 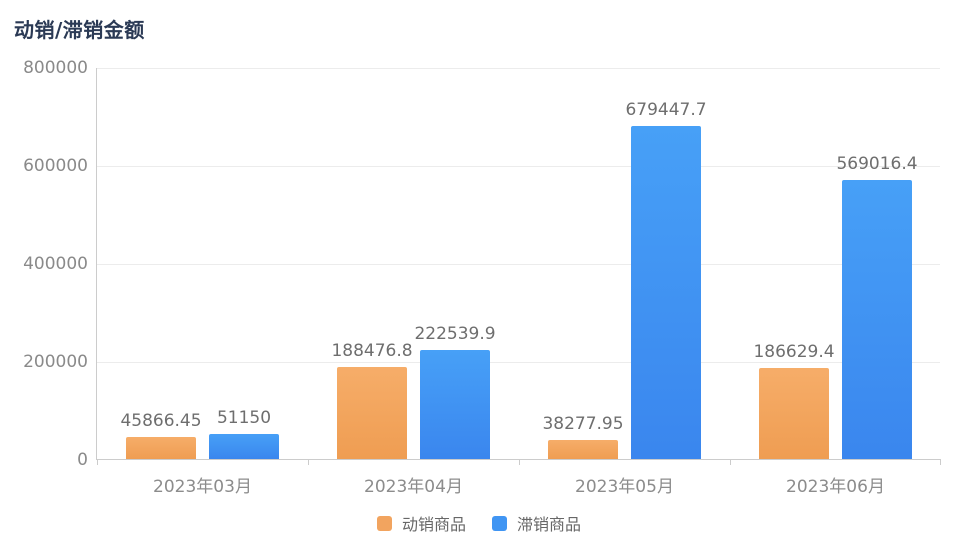 What do you see at coordinates (583, 437) in the screenshot?
I see `bar-wrap-active-sales: 38277.95` at bounding box center [583, 437].